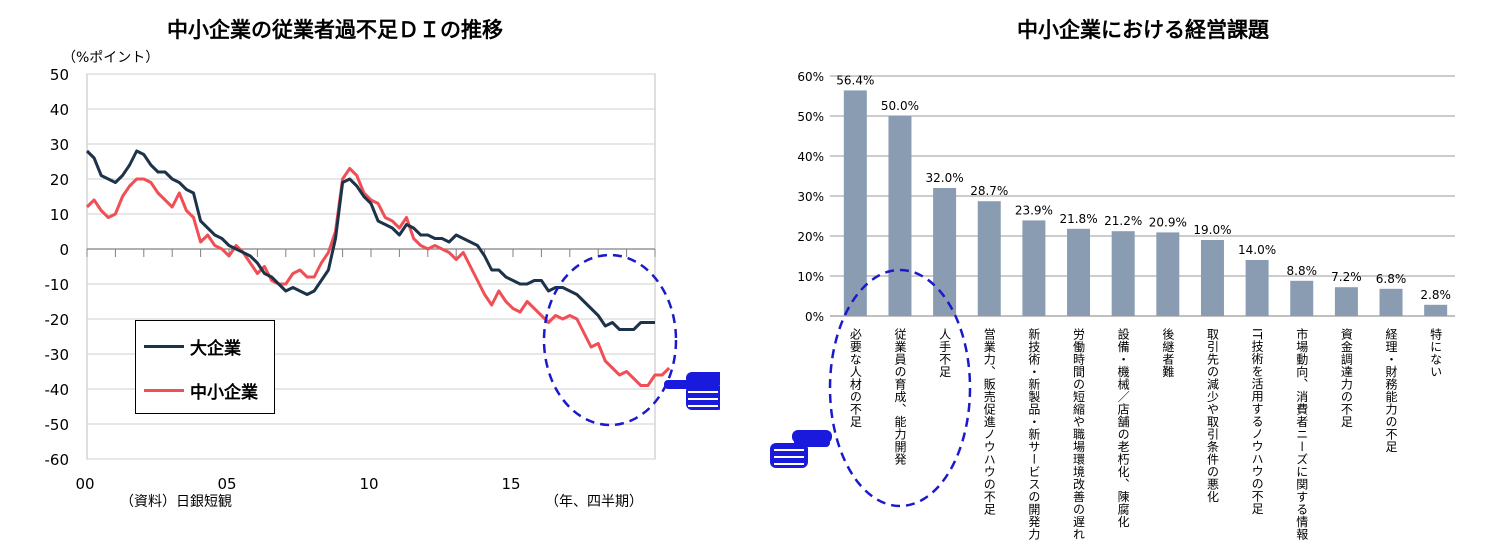 This screenshot has width=1500, height=554. Describe the element at coordinates (1302, 271) in the screenshot. I see `bar-value-label: 8.8%` at that location.